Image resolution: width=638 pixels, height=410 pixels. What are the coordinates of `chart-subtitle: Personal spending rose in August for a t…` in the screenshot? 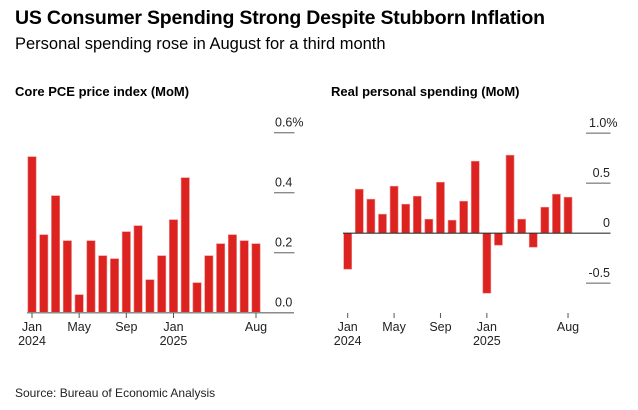 It's located at (200, 44).